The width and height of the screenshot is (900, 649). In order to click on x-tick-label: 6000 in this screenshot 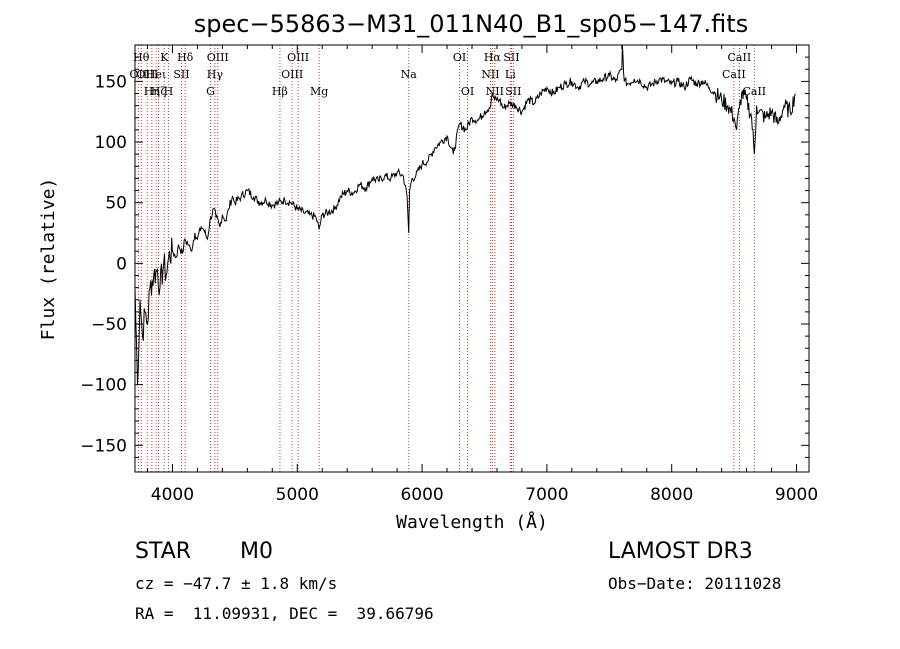, I will do `click(421, 495)`.